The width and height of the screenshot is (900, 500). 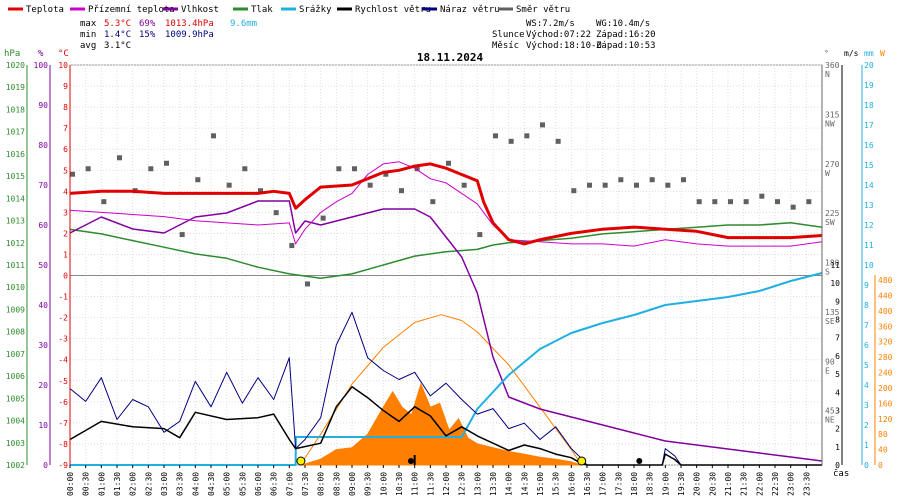 I want to click on pressure-tick-label: 1003, so click(x=15, y=443).